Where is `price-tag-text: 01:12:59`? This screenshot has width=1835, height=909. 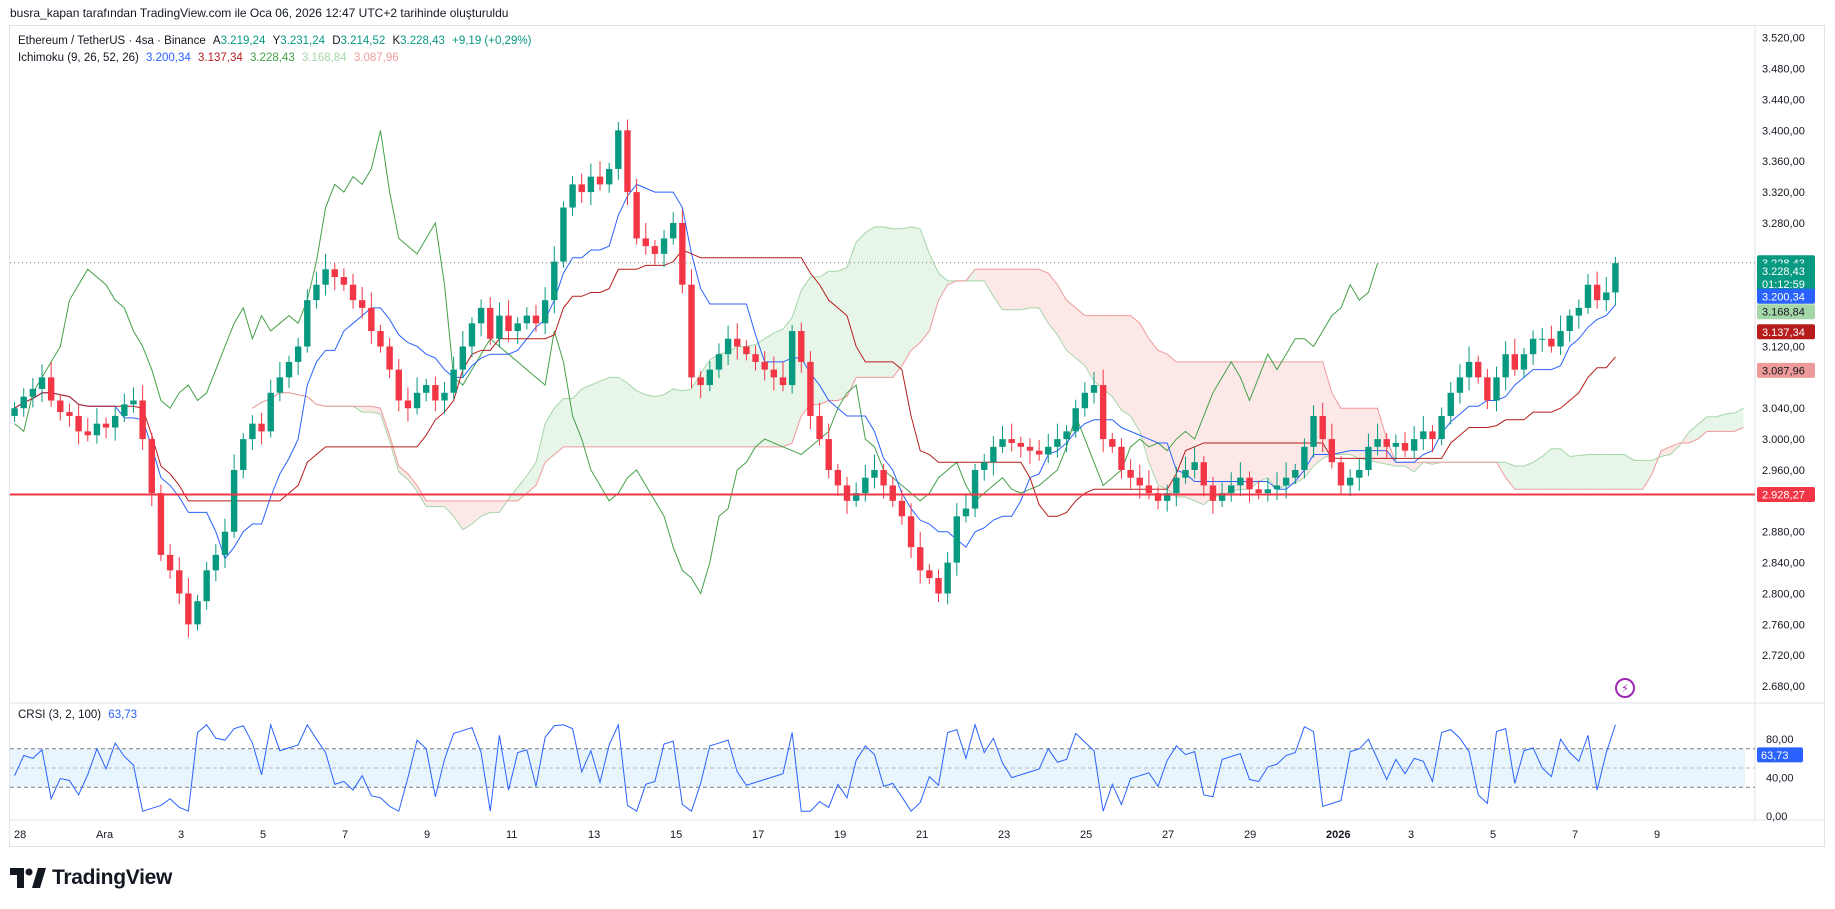
price-tag-text: 01:12:59 is located at coordinates (1783, 285).